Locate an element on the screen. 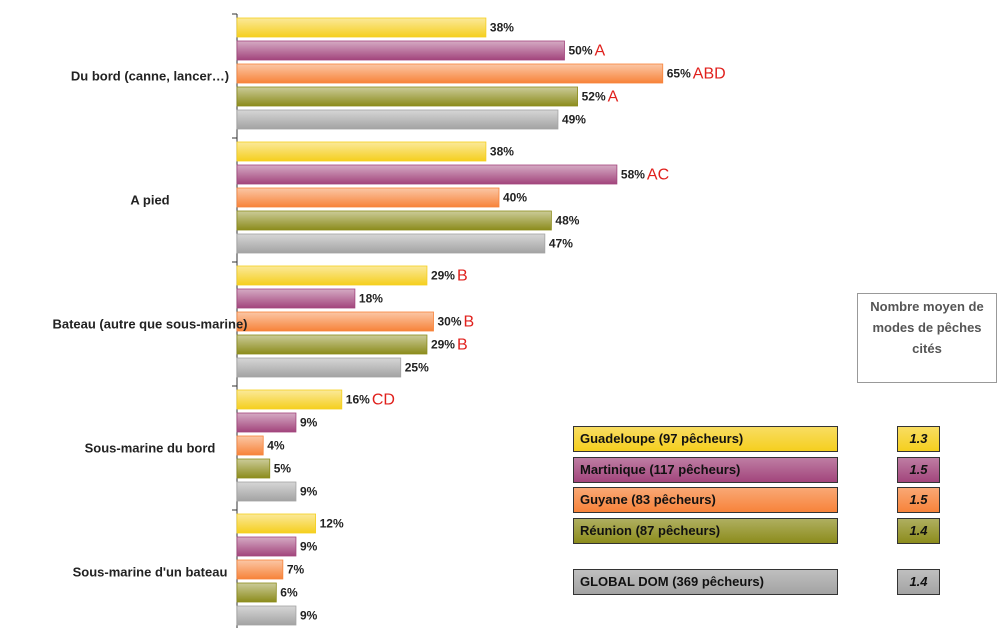  value-label: 47% is located at coordinates (561, 244).